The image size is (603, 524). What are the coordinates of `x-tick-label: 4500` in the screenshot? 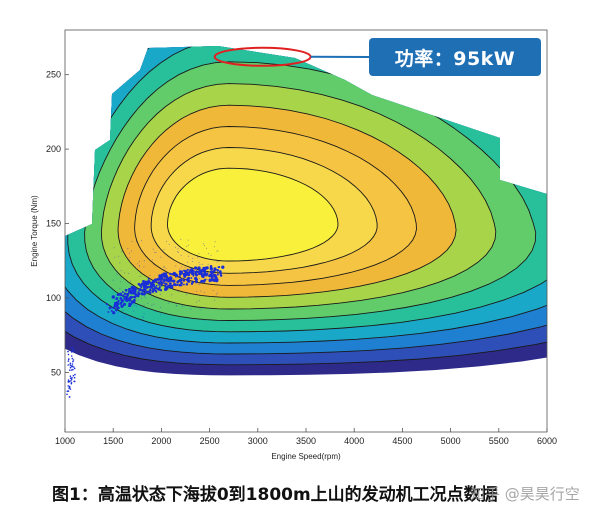 It's located at (402, 441).